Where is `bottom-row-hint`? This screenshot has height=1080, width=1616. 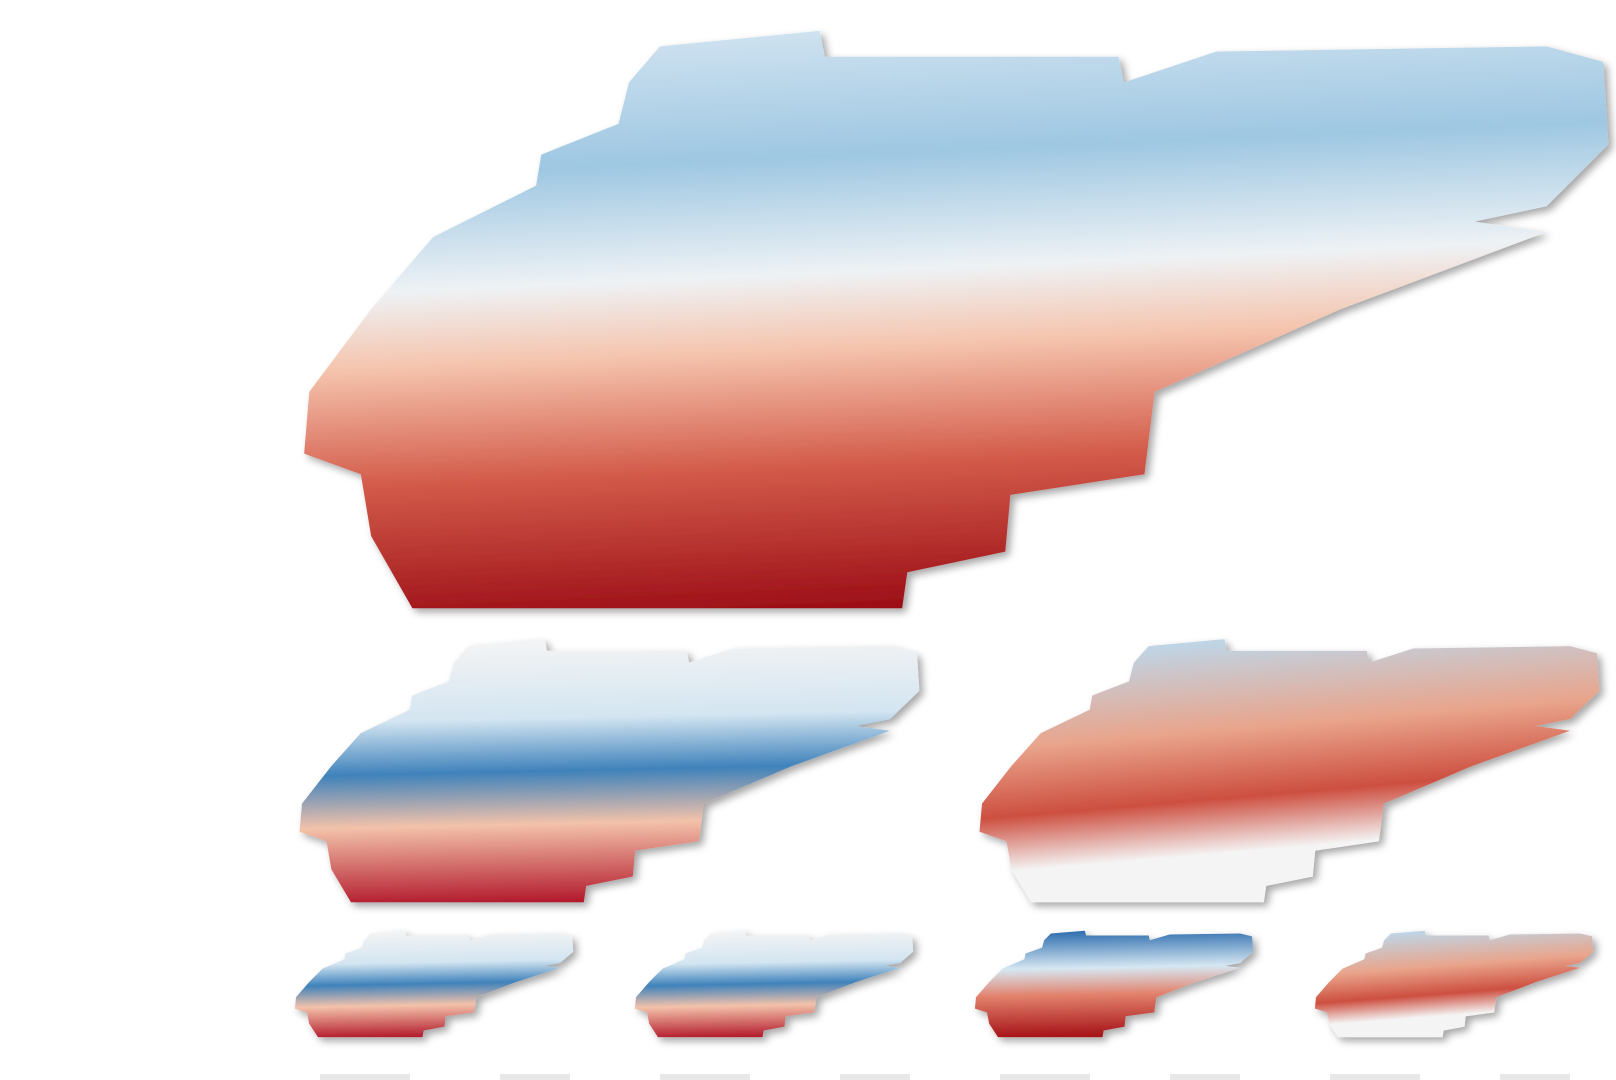
bottom-row-hint is located at coordinates (945, 1077).